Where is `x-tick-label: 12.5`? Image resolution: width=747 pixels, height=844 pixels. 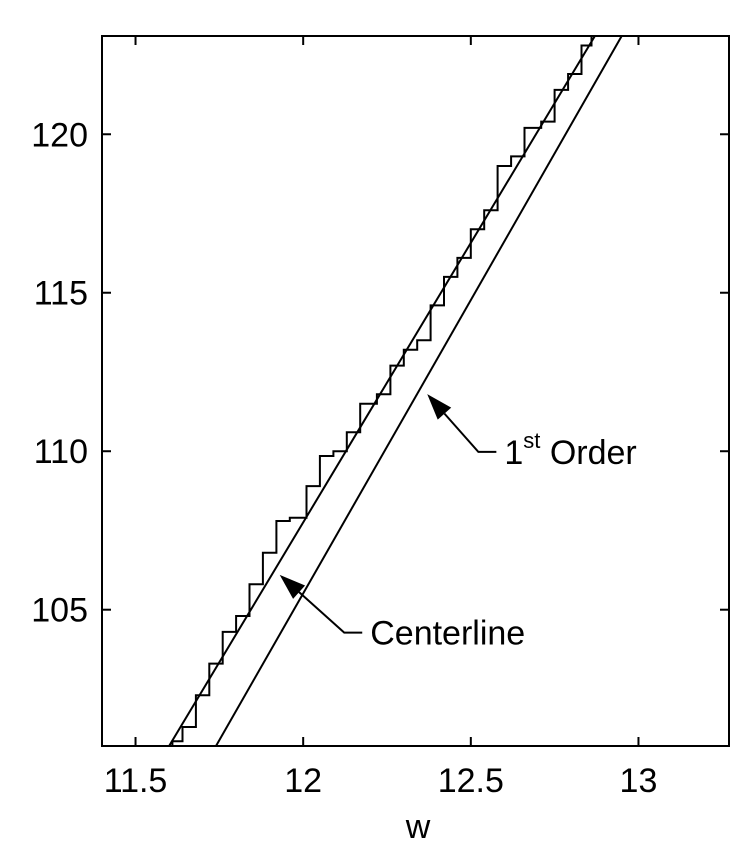 x-tick-label: 12.5 is located at coordinates (471, 781).